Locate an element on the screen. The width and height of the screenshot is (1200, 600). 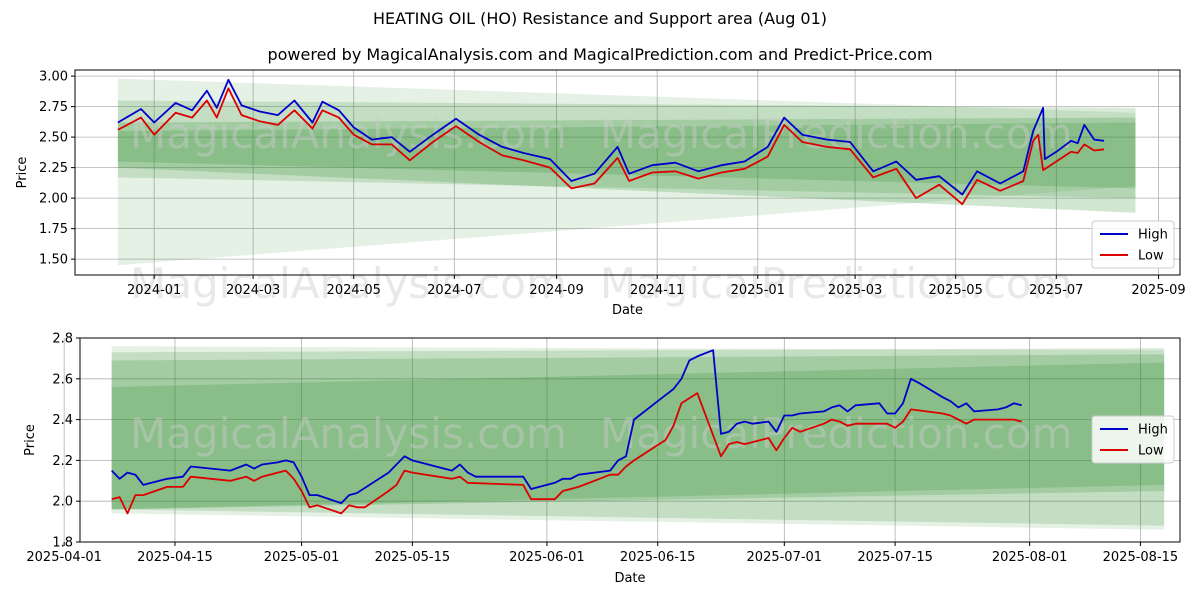
x-tick-label: 2025-06-01 is located at coordinates (547, 557).